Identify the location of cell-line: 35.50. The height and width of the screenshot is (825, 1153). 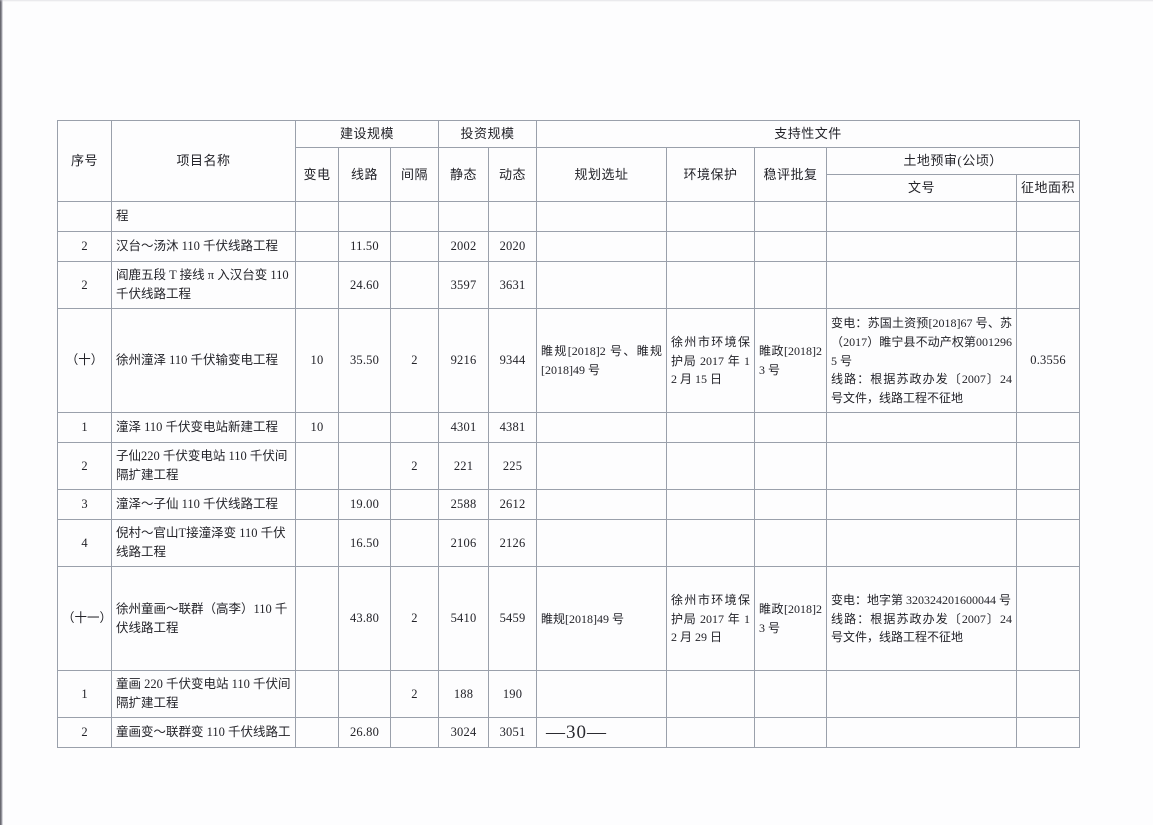
(364, 361).